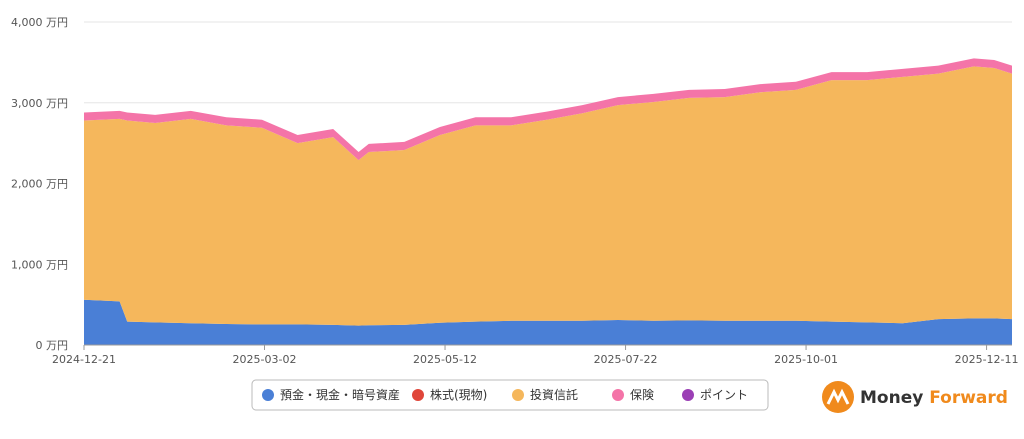 The height and width of the screenshot is (439, 1024). I want to click on logo-mark, so click(838, 396).